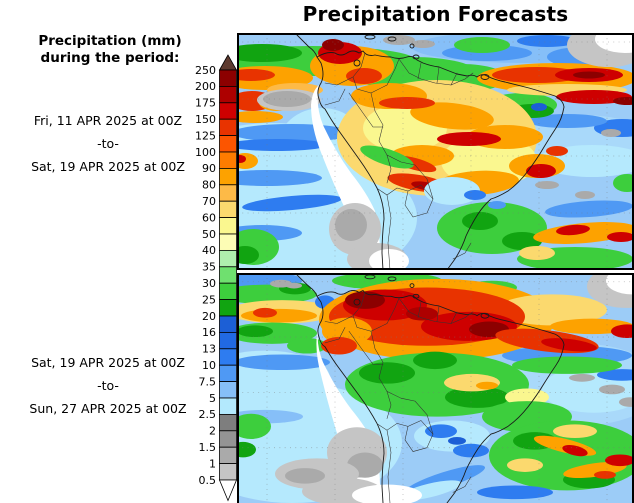  Describe the element at coordinates (209, 365) in the screenshot. I see `colorbar-label: 10` at that location.